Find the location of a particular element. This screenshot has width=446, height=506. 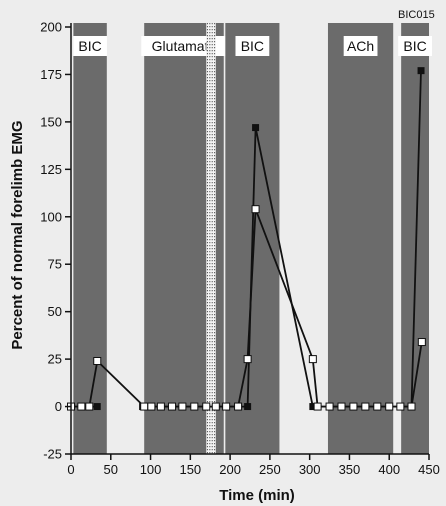

x-tick-label: 300 is located at coordinates (310, 469).